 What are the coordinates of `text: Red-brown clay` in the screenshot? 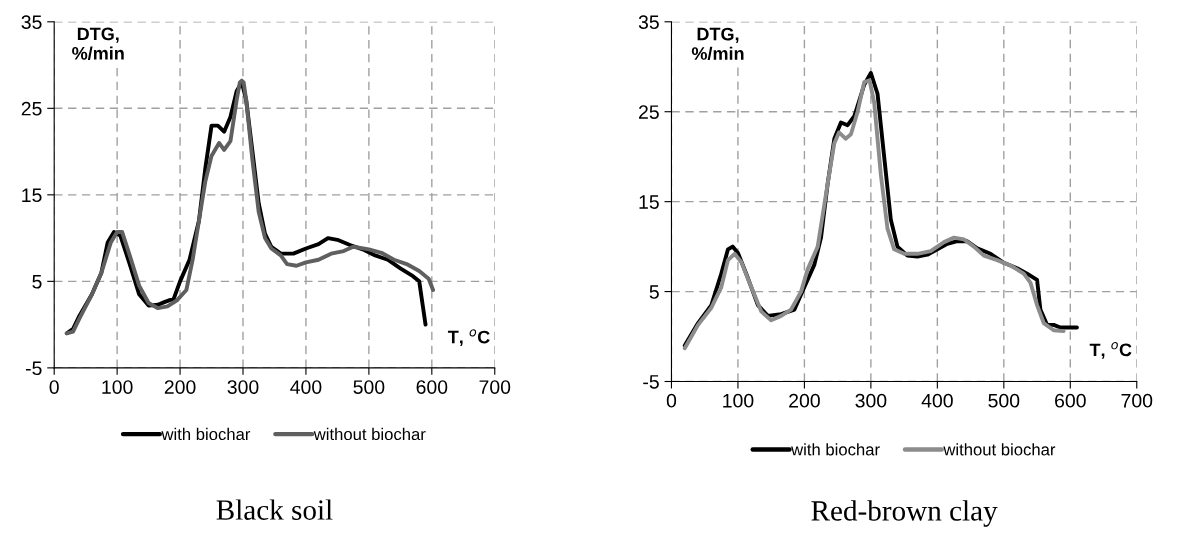 It's located at (904, 513).